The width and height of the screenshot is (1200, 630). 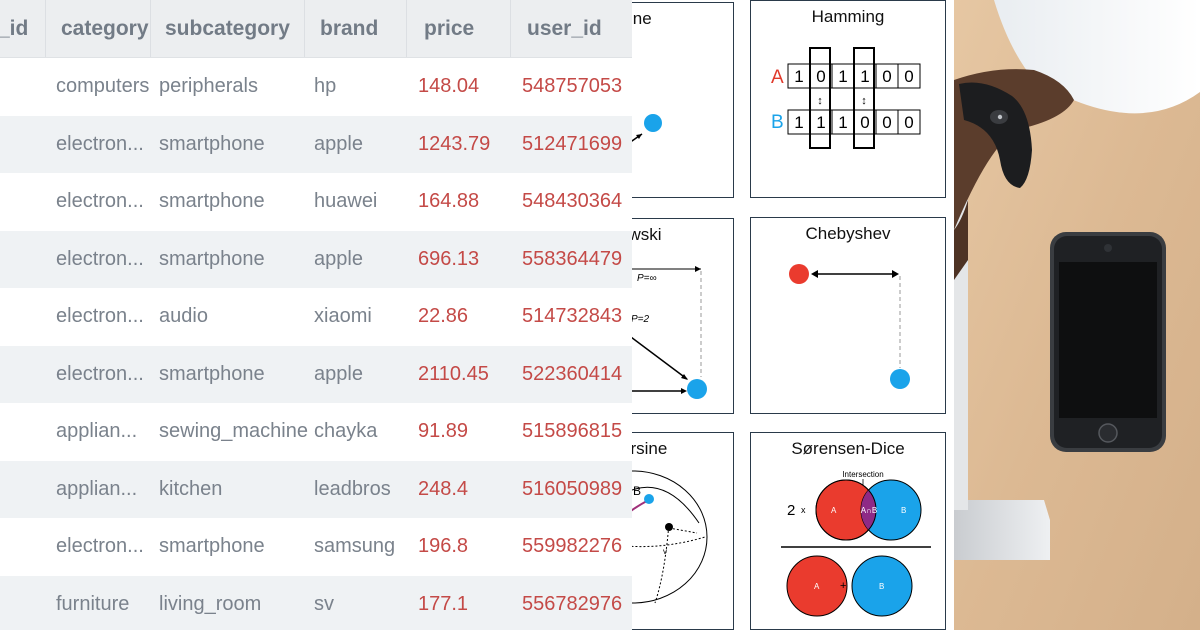 What do you see at coordinates (669, 542) in the screenshot?
I see `equator-line` at bounding box center [669, 542].